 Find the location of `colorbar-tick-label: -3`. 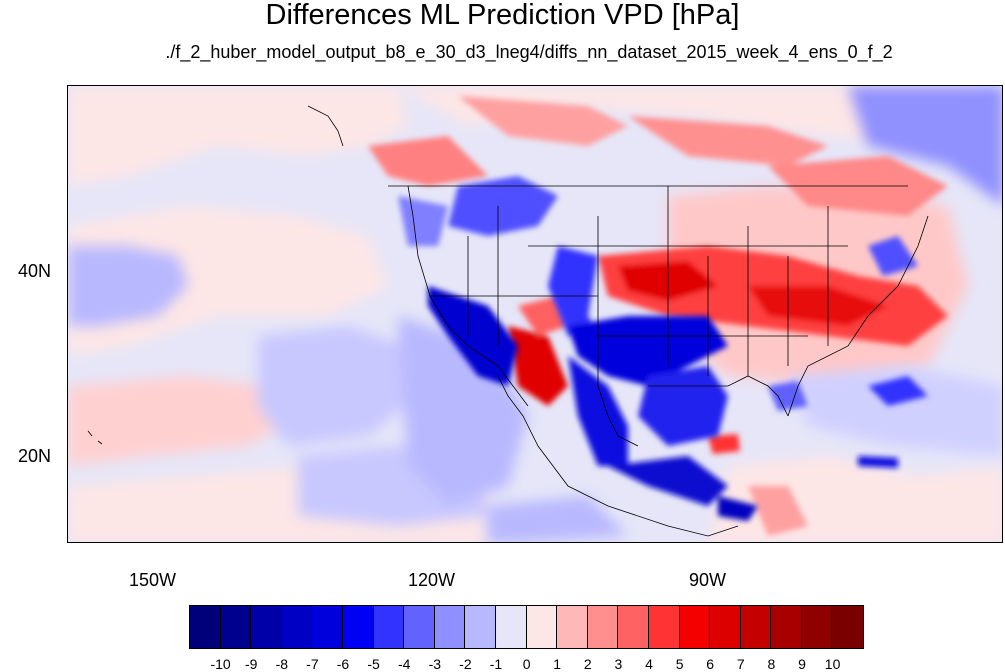

colorbar-tick-label: -3 is located at coordinates (435, 664).